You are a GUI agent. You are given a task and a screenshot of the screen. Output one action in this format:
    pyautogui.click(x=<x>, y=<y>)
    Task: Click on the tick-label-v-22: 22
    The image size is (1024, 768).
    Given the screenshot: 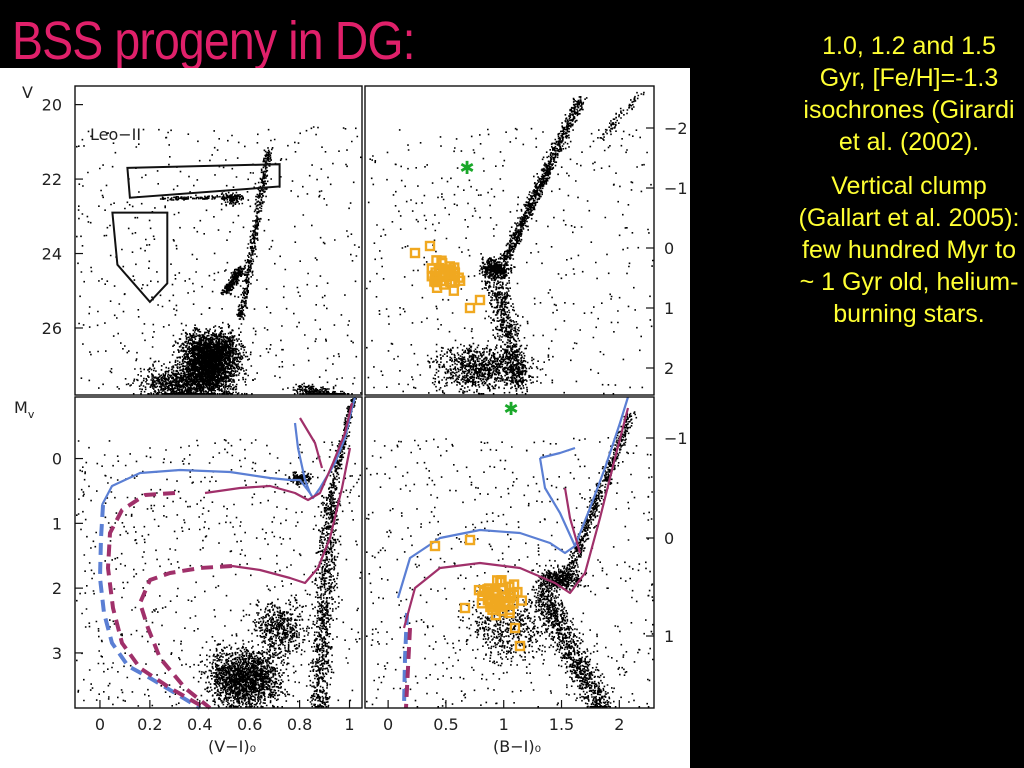 What is the action you would take?
    pyautogui.click(x=52, y=179)
    